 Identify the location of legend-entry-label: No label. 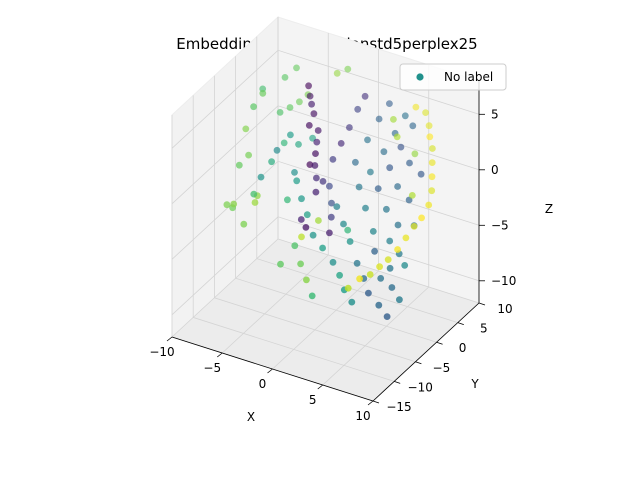
(468, 77).